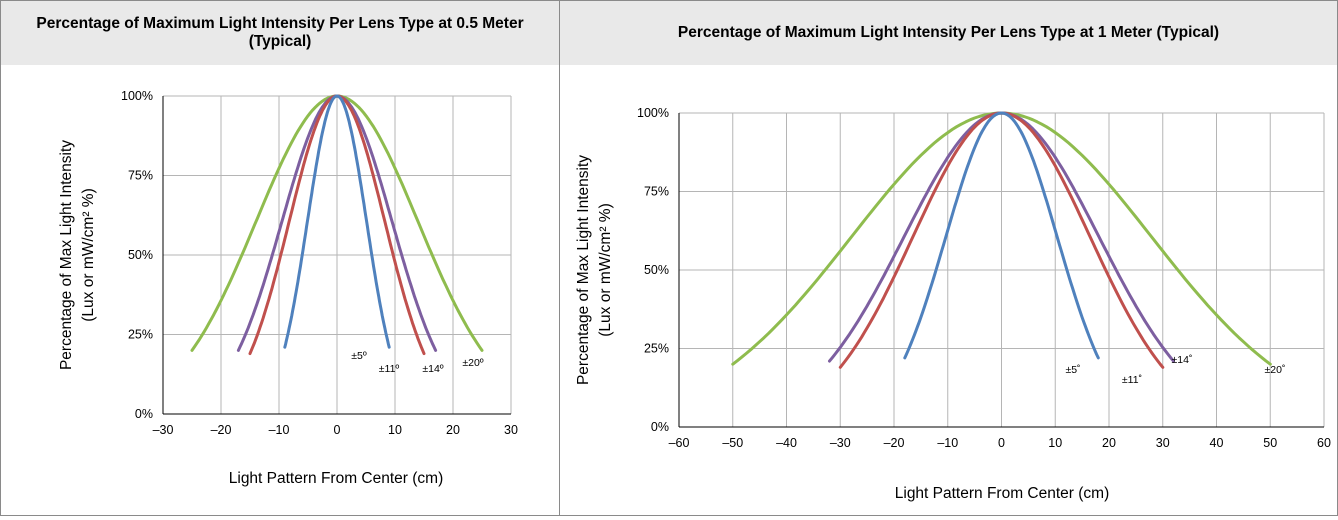  I want to click on series-annotation: ±14º, so click(432, 369).